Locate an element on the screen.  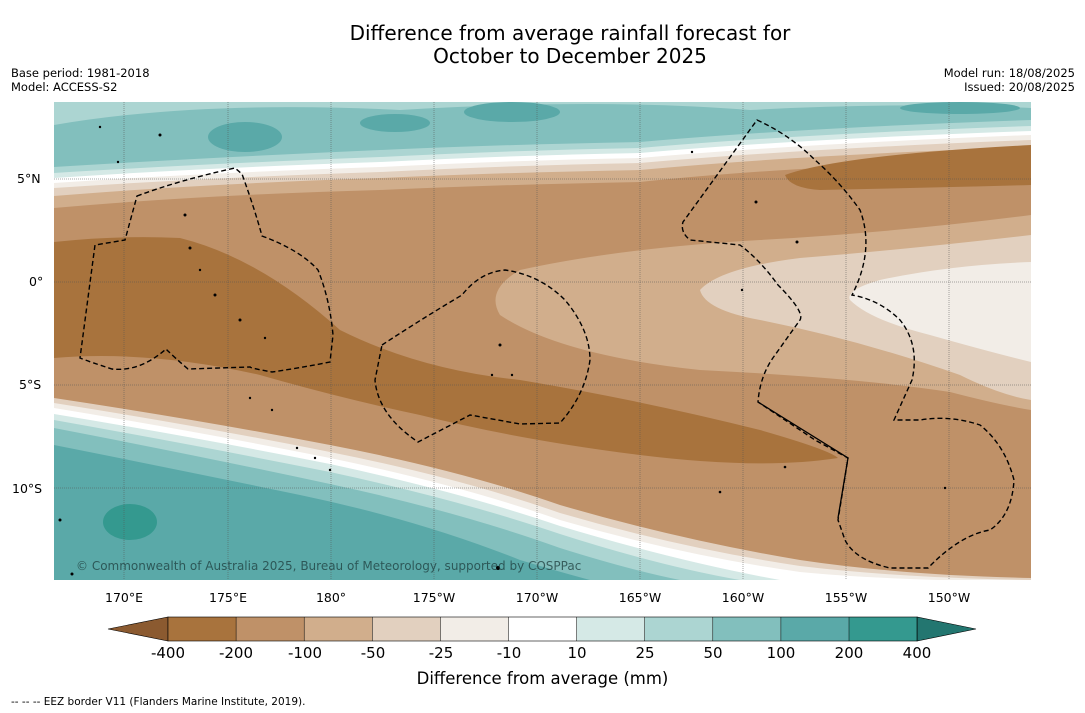
lon-tick-180: 180° is located at coordinates (331, 597).